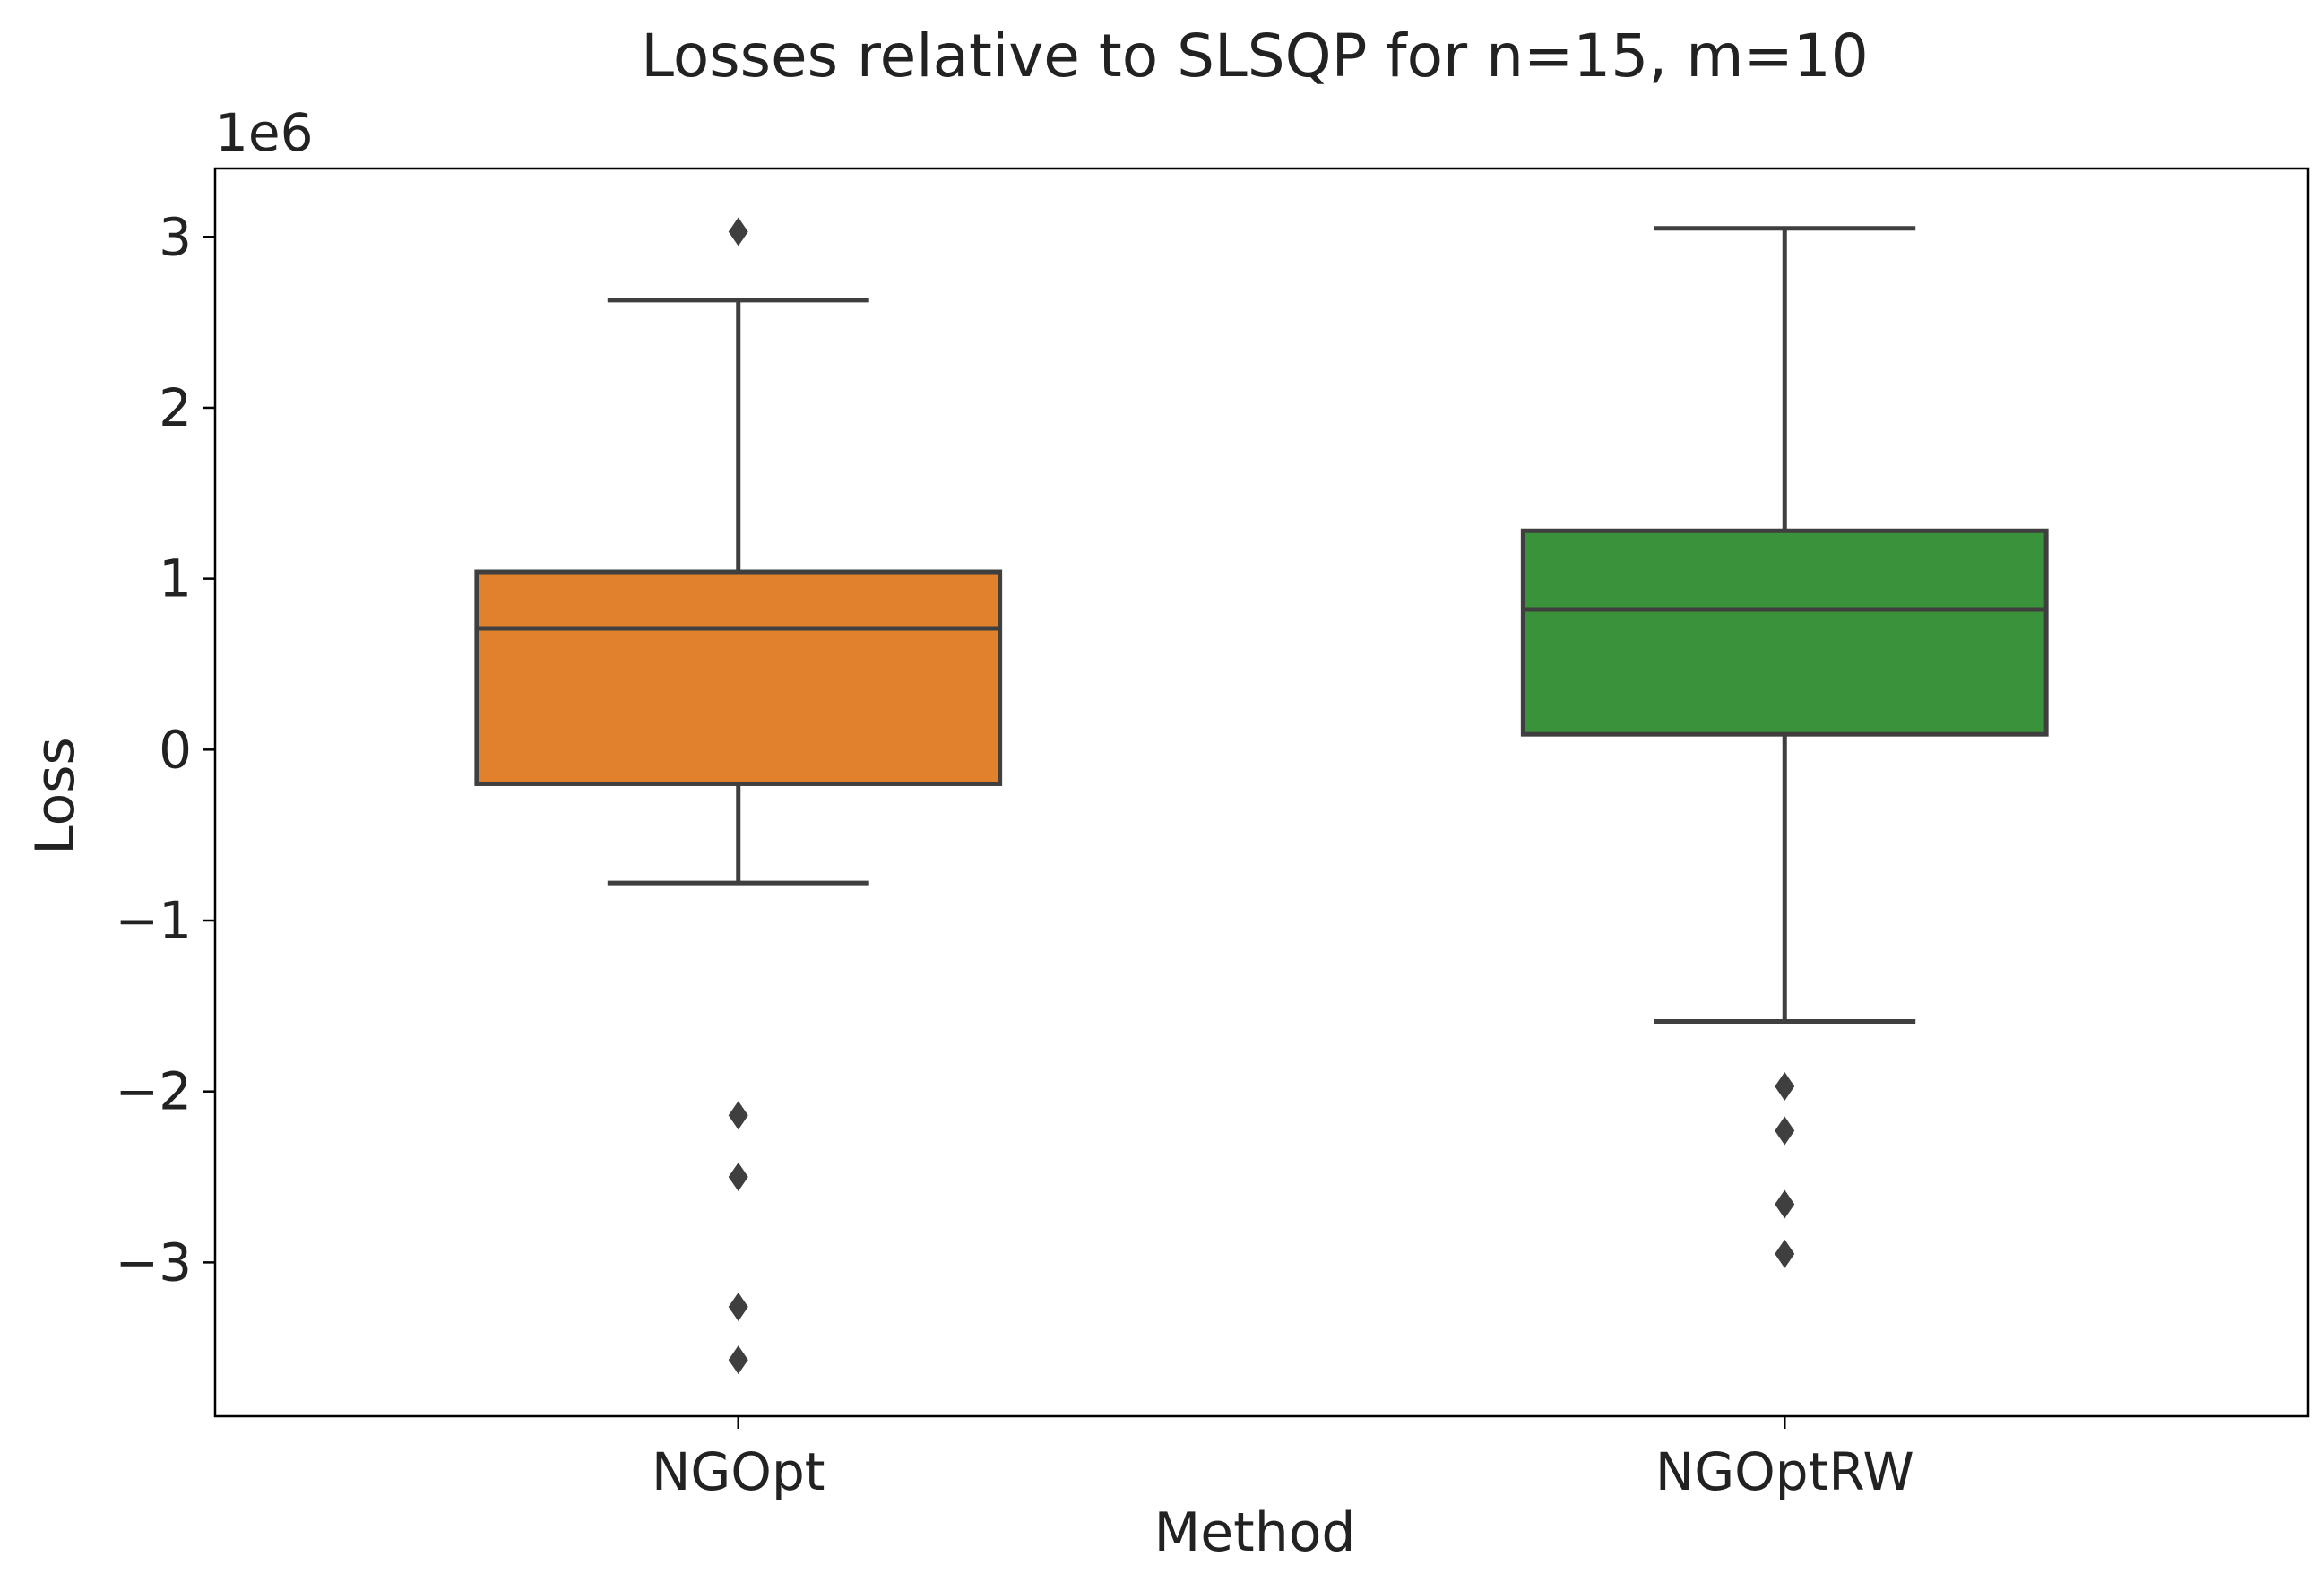 Image resolution: width=2324 pixels, height=1591 pixels. Describe the element at coordinates (176, 750) in the screenshot. I see `y-tick-label: 0` at that location.